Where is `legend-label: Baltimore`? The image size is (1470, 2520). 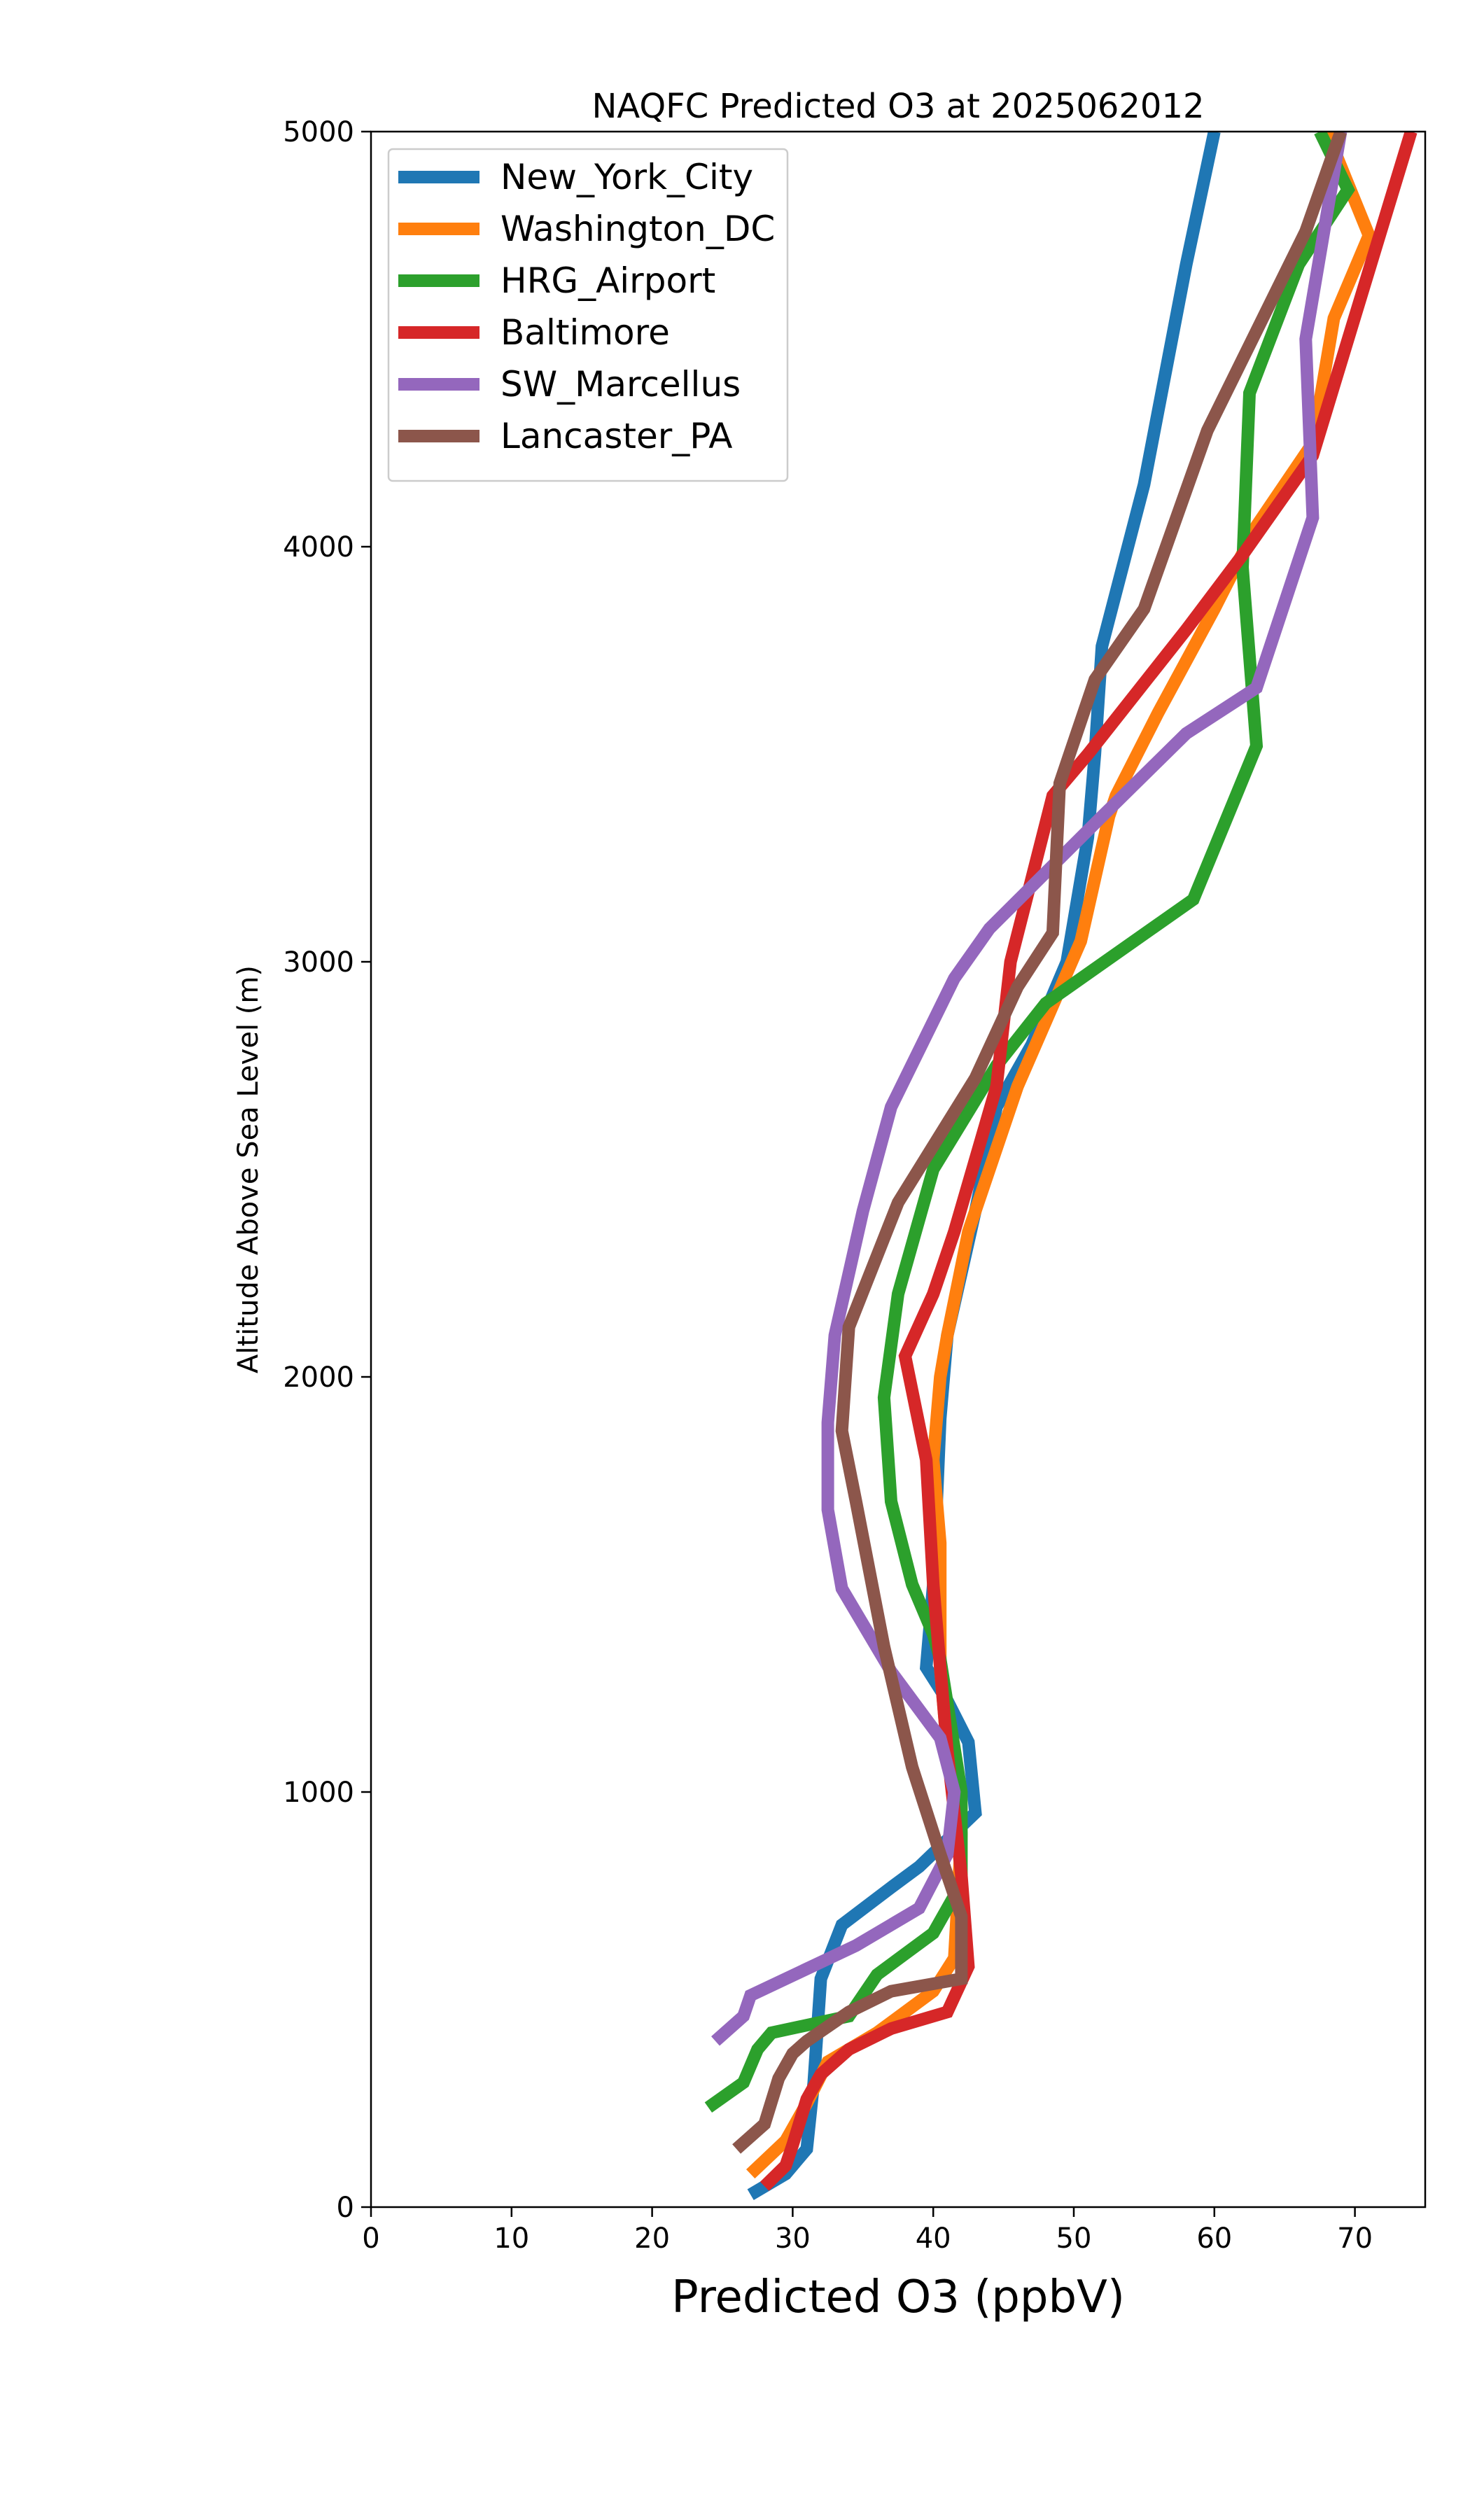
legend-label: Baltimore is located at coordinates (585, 332).